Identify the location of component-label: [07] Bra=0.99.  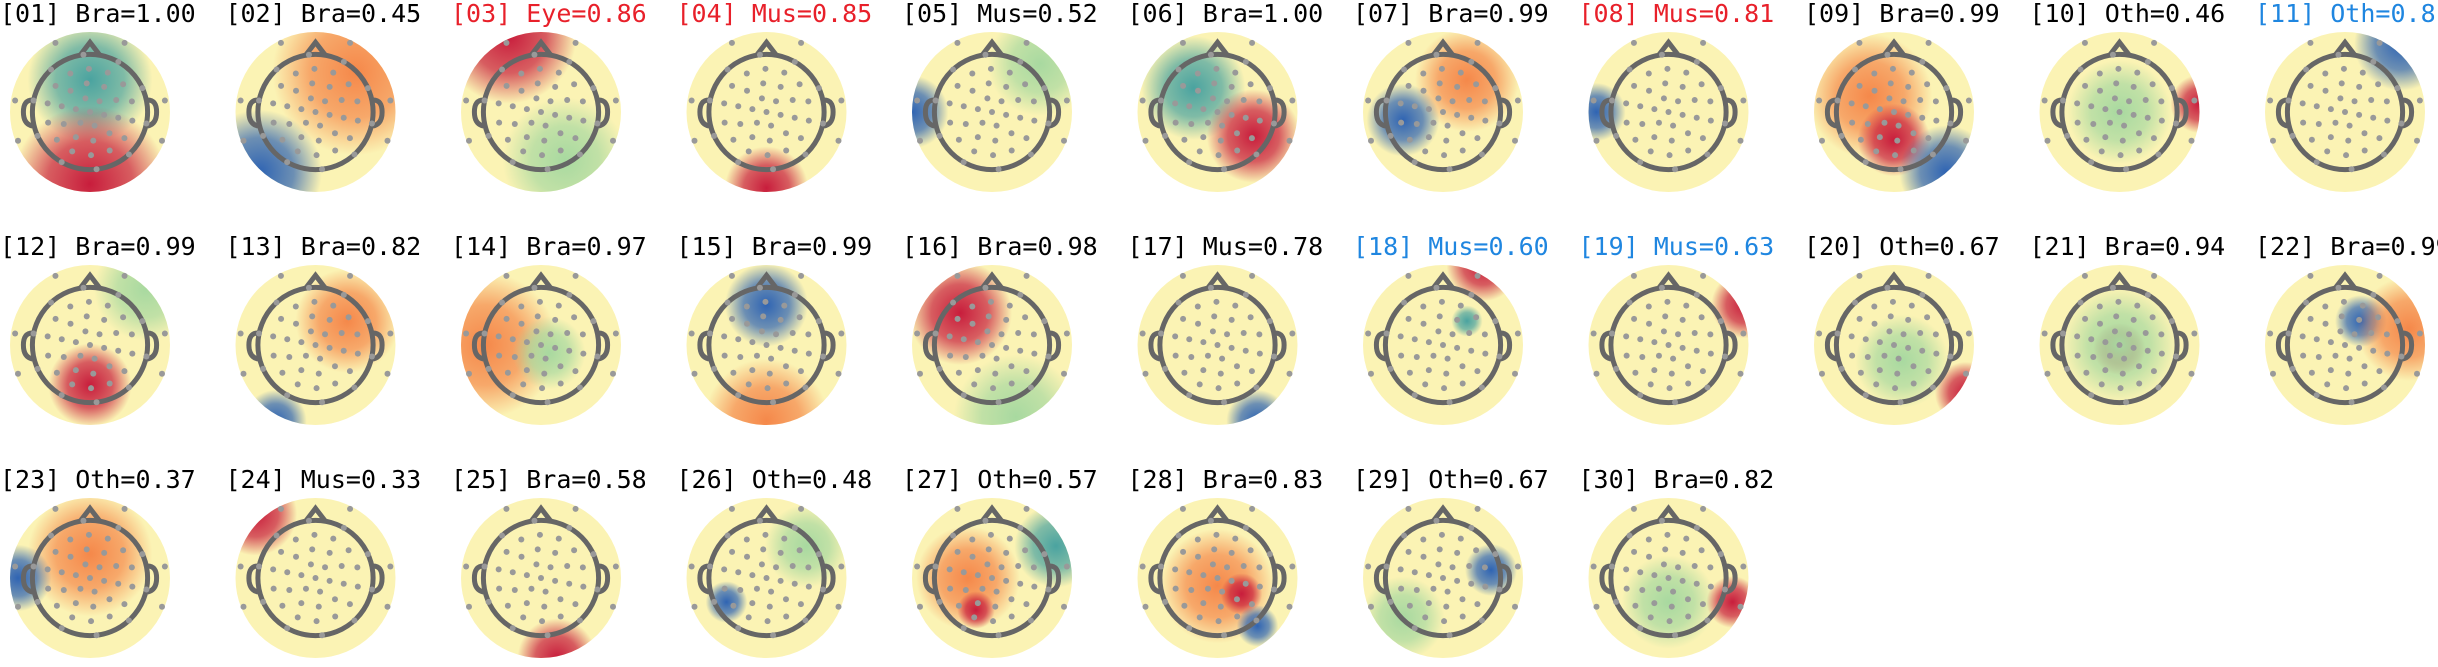
(1451, 14).